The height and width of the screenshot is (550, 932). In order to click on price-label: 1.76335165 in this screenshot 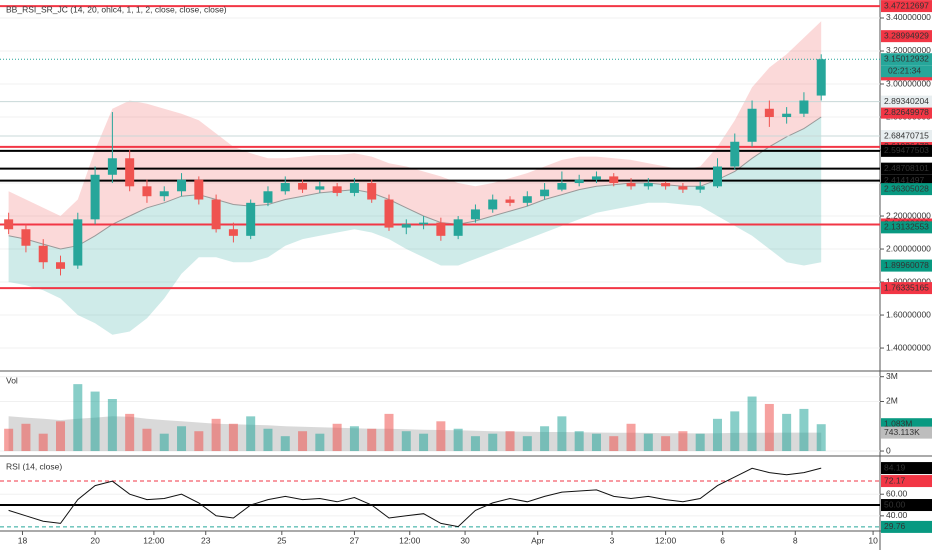, I will do `click(906, 287)`.